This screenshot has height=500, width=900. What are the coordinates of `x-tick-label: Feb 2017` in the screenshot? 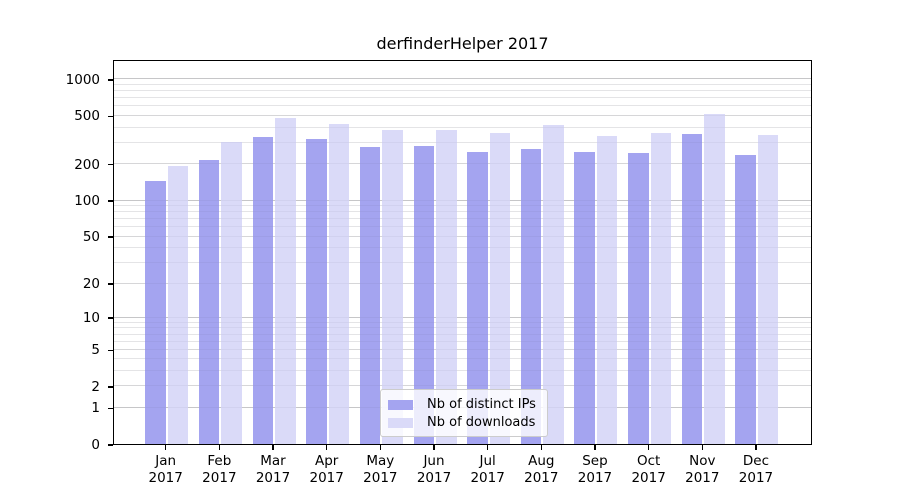 It's located at (219, 469).